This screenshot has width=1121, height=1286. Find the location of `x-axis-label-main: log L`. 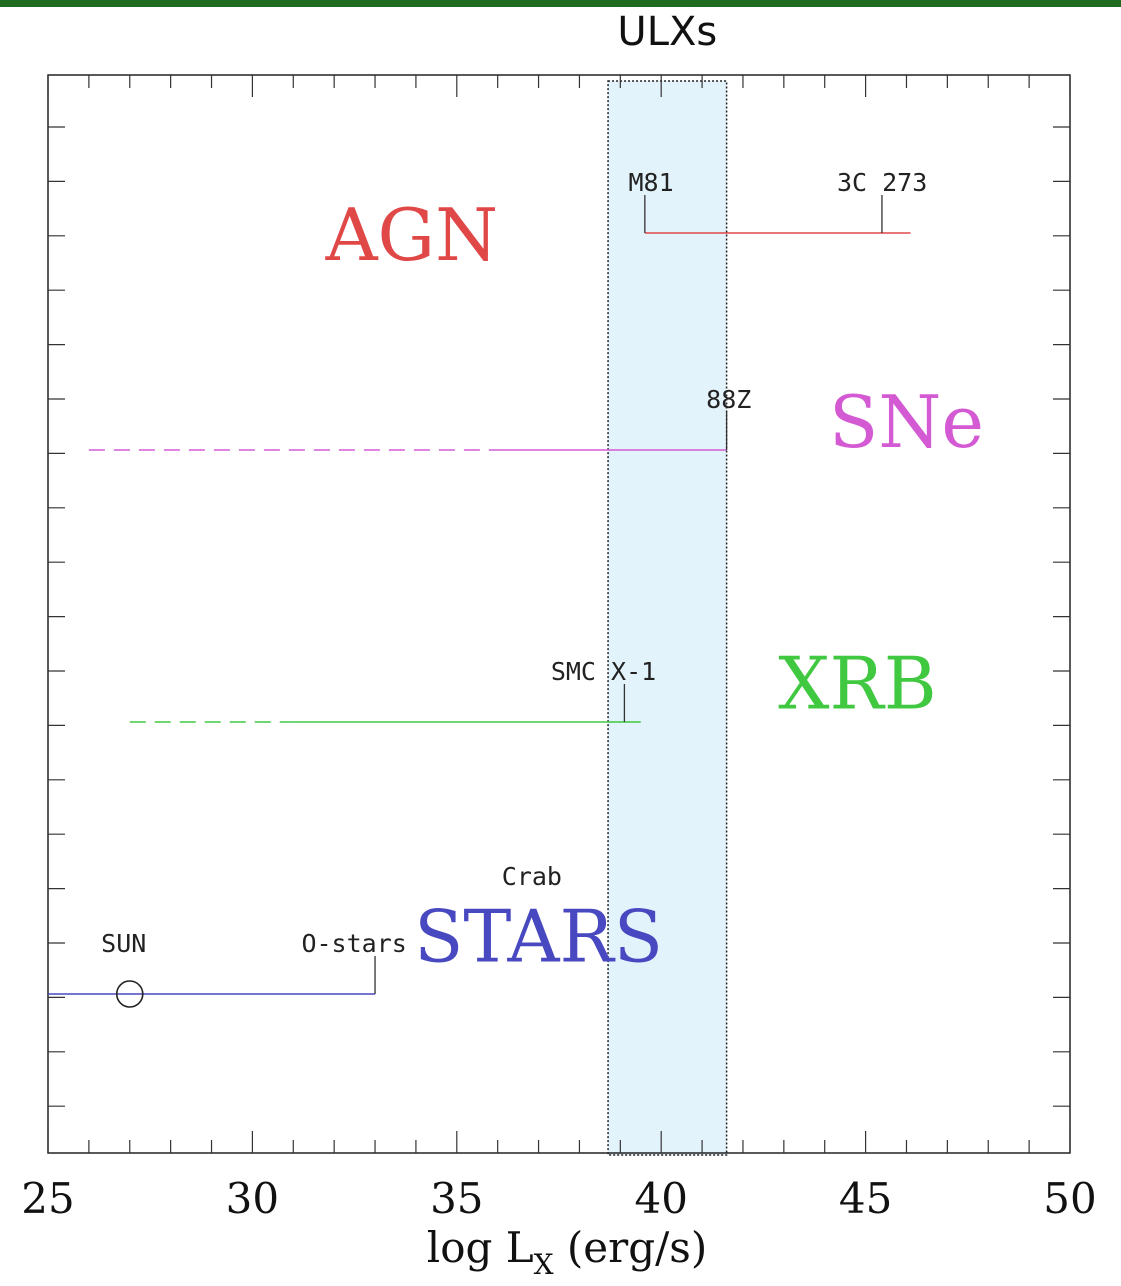

x-axis-label-main: log L is located at coordinates (480, 1247).